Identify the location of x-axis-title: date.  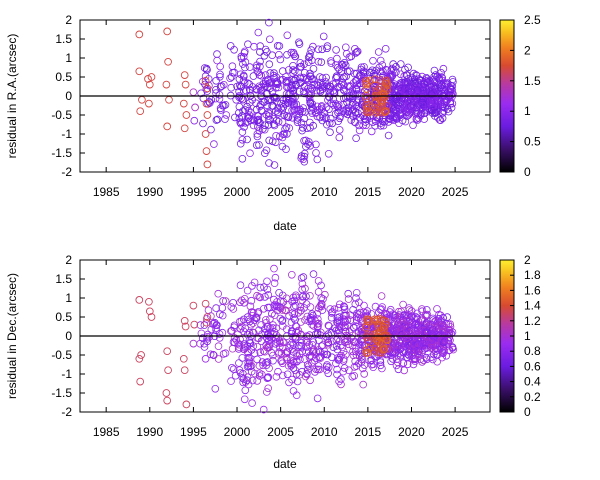
(285, 226).